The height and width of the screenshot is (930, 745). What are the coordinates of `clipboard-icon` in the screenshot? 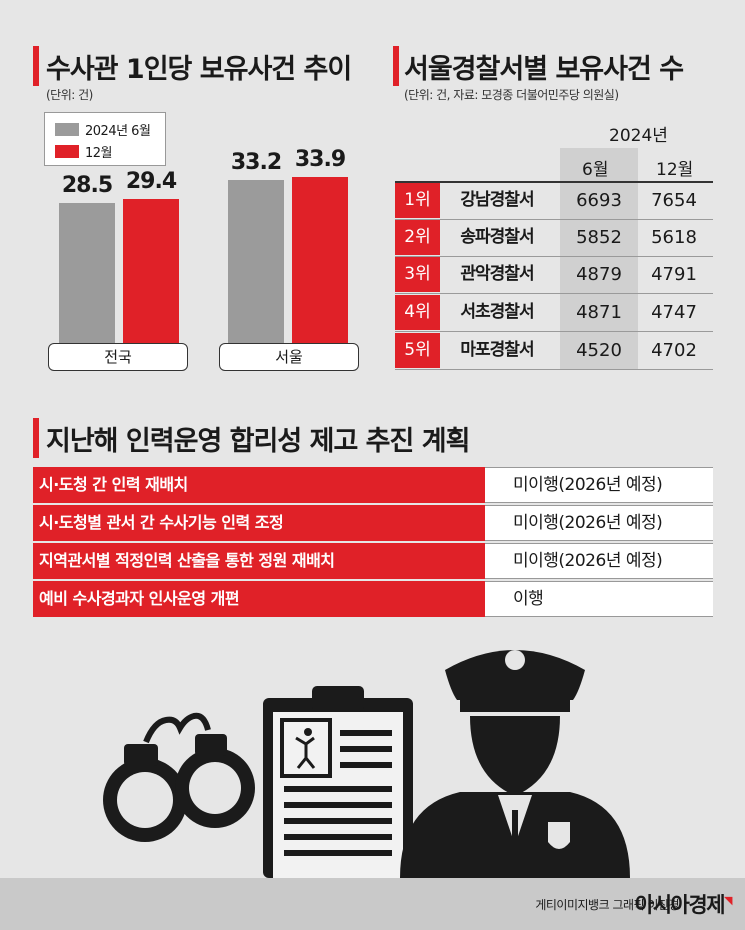 It's located at (338, 782).